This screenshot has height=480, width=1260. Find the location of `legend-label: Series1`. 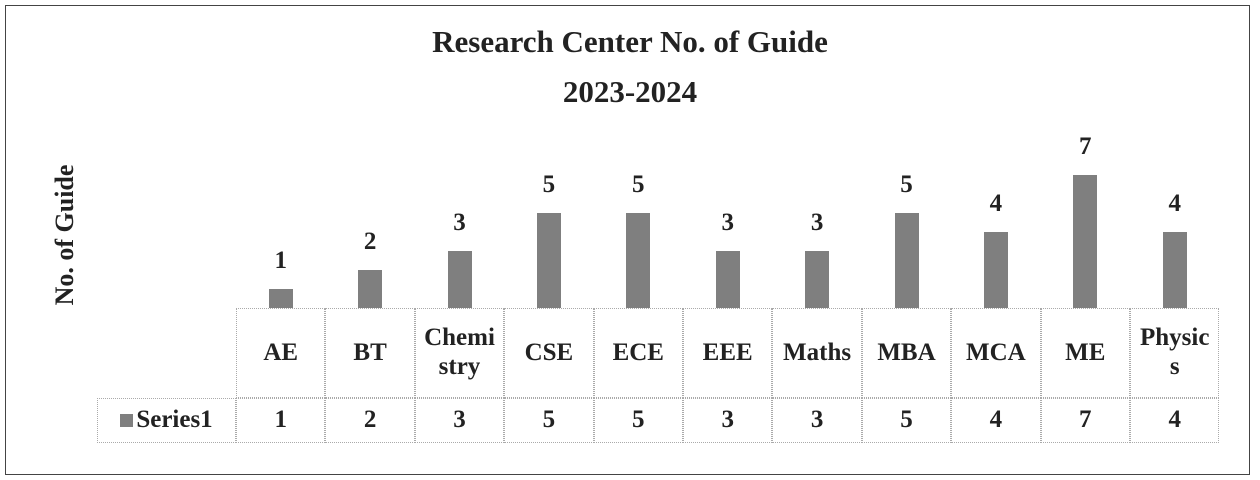

legend-label: Series1 is located at coordinates (174, 420).